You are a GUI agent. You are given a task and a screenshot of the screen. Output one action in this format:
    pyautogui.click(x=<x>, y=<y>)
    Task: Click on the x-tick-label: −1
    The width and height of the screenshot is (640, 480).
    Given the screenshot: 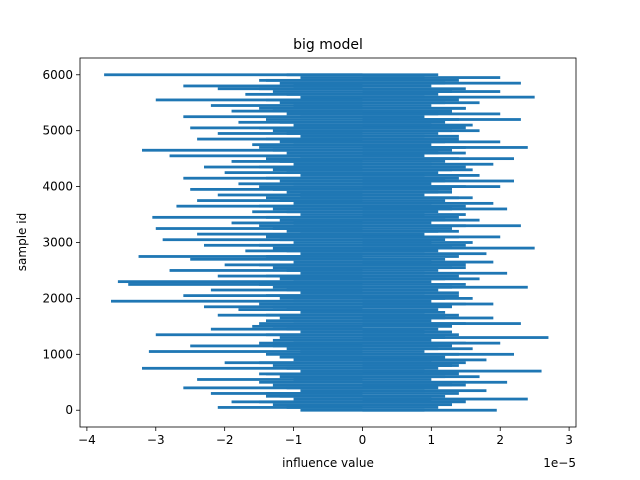 What is the action you would take?
    pyautogui.click(x=294, y=440)
    